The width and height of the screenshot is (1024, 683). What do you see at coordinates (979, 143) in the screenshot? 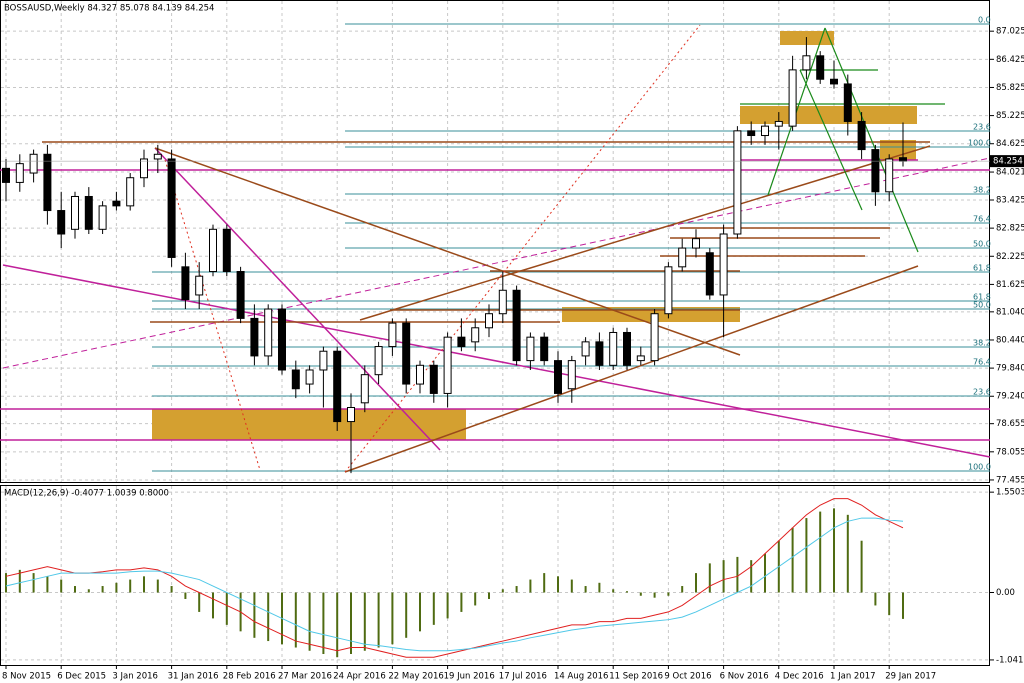
I see `fib-label: 100.0` at bounding box center [979, 143].